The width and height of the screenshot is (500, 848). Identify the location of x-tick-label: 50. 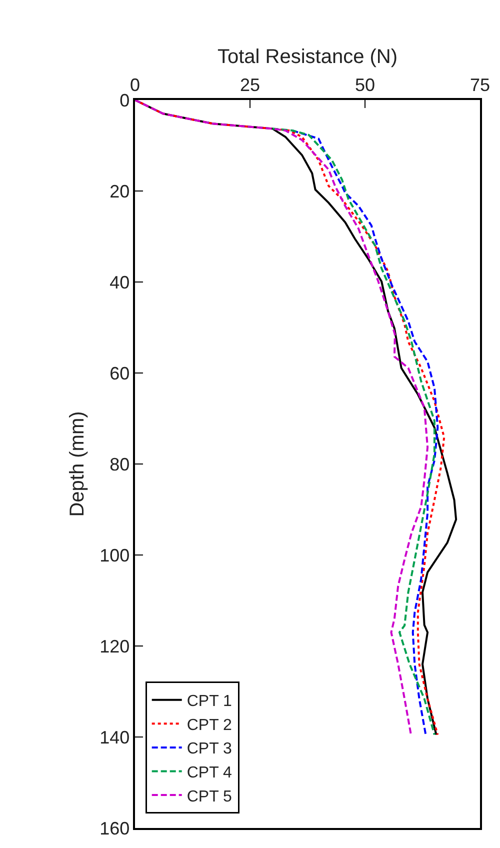
(365, 85).